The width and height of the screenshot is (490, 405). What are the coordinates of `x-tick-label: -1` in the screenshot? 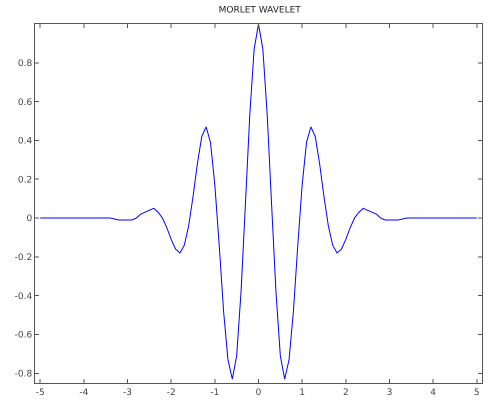 It's located at (215, 393).